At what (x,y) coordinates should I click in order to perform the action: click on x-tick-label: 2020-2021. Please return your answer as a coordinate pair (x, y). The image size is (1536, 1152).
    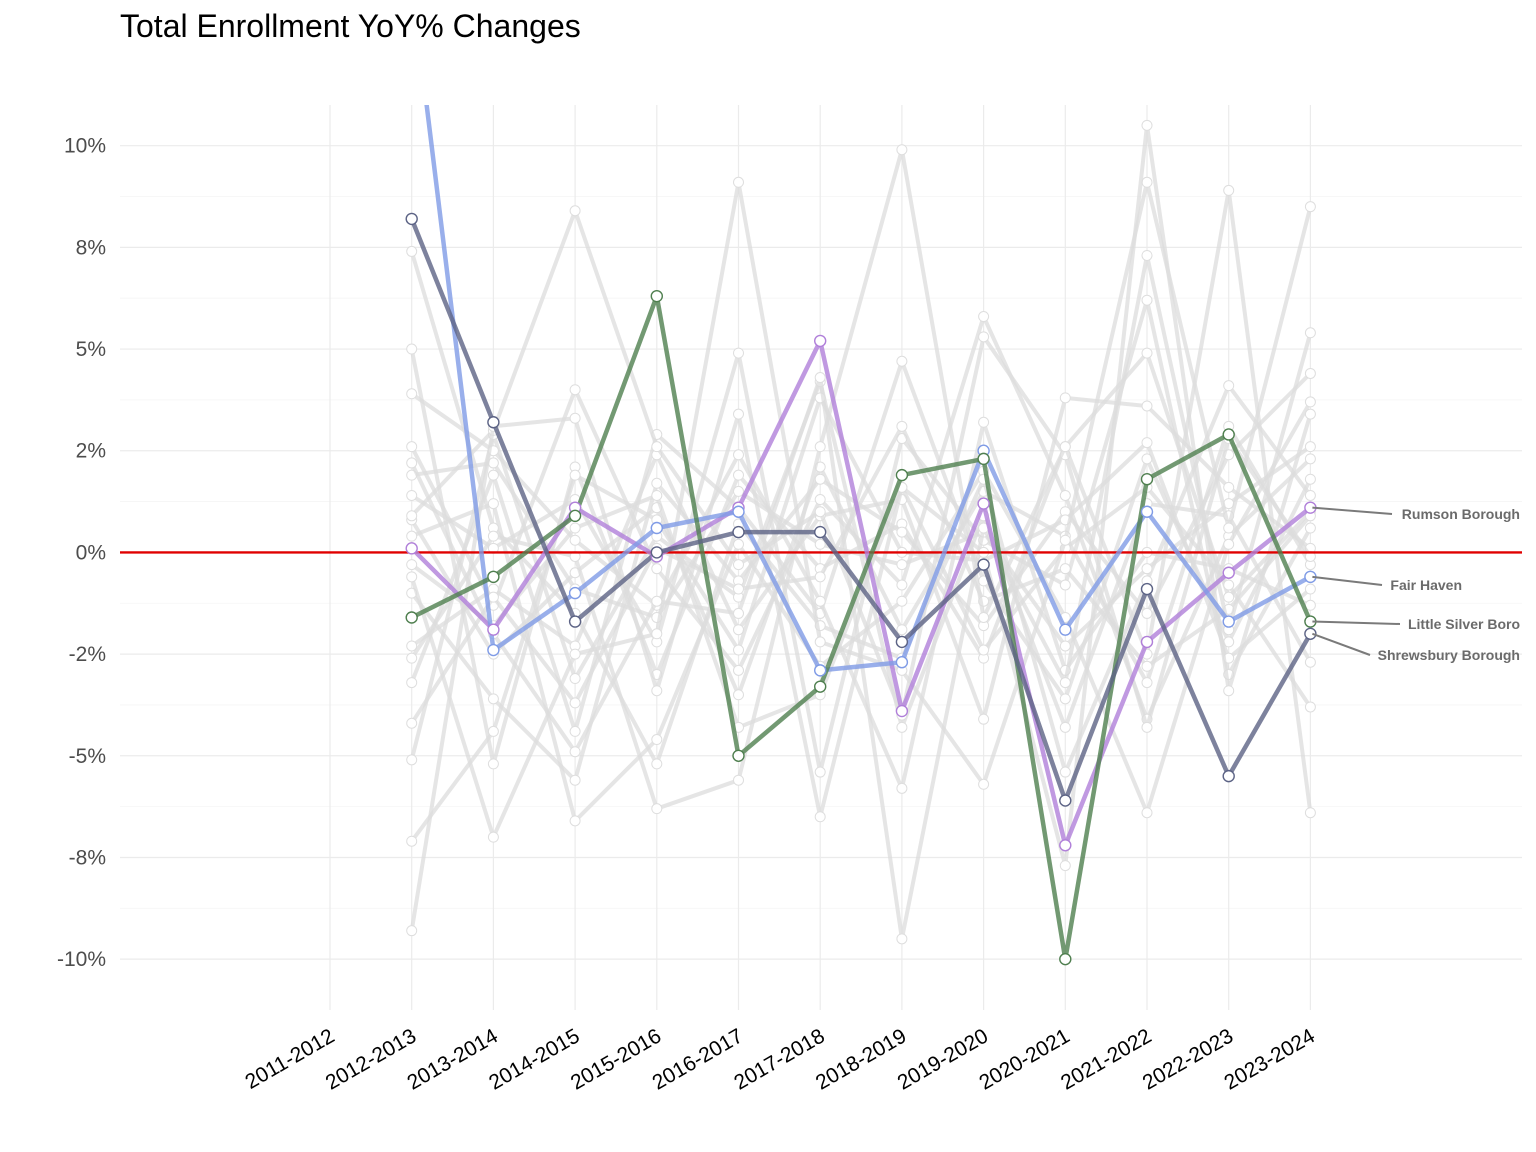
    Looking at the image, I should click on (1024, 1059).